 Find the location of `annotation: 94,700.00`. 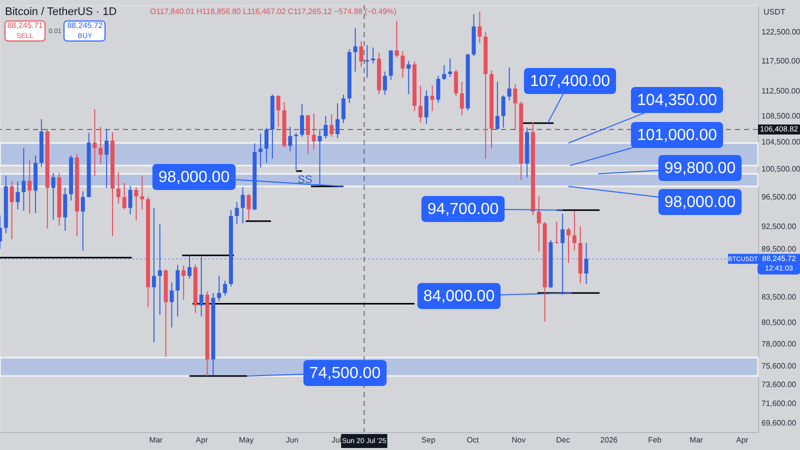

annotation: 94,700.00 is located at coordinates (463, 209).